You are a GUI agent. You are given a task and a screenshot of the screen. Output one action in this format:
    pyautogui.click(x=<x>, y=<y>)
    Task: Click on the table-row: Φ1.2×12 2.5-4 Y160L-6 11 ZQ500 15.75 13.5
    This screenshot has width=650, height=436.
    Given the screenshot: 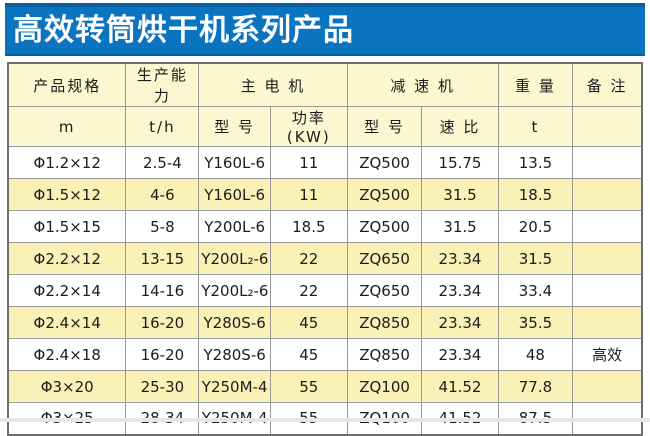 What is the action you would take?
    pyautogui.click(x=325, y=162)
    